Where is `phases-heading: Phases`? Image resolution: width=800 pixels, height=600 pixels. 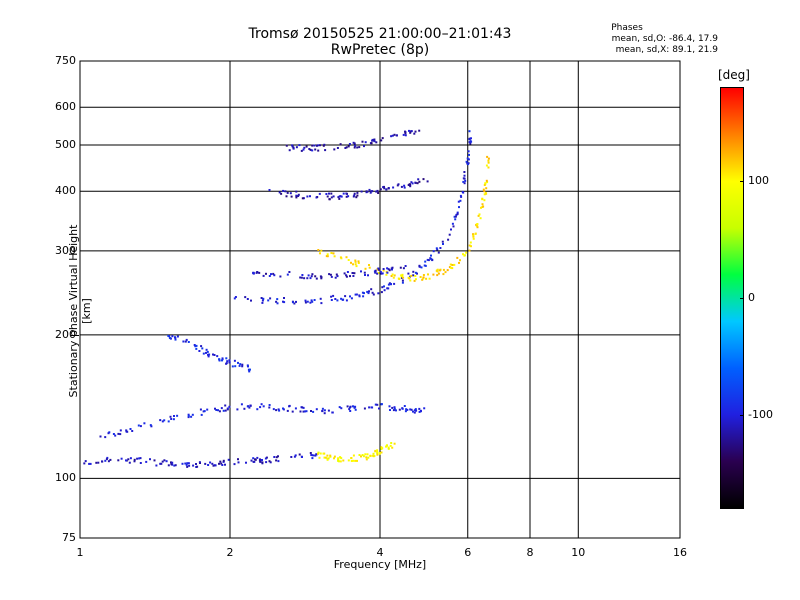 phases-heading: Phases is located at coordinates (627, 28).